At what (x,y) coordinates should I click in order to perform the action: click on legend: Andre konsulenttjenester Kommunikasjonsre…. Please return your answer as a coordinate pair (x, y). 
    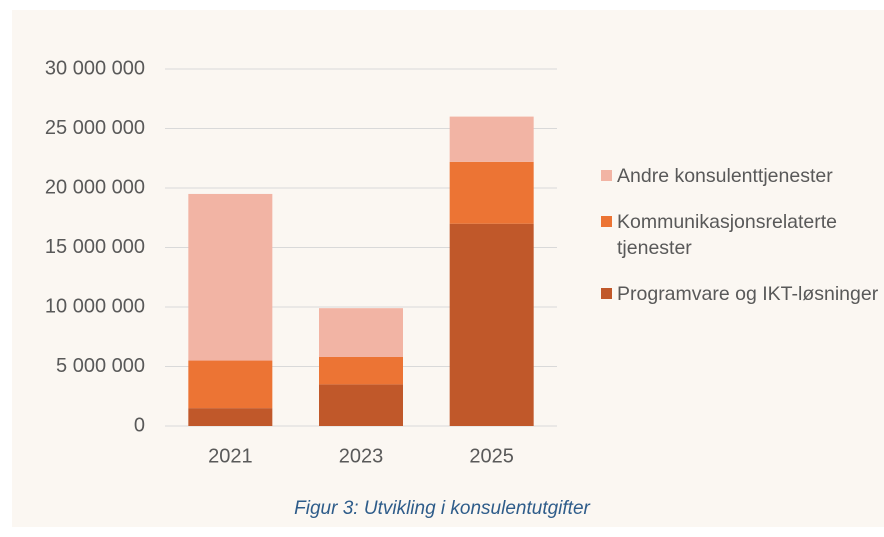
    Looking at the image, I should click on (742, 245).